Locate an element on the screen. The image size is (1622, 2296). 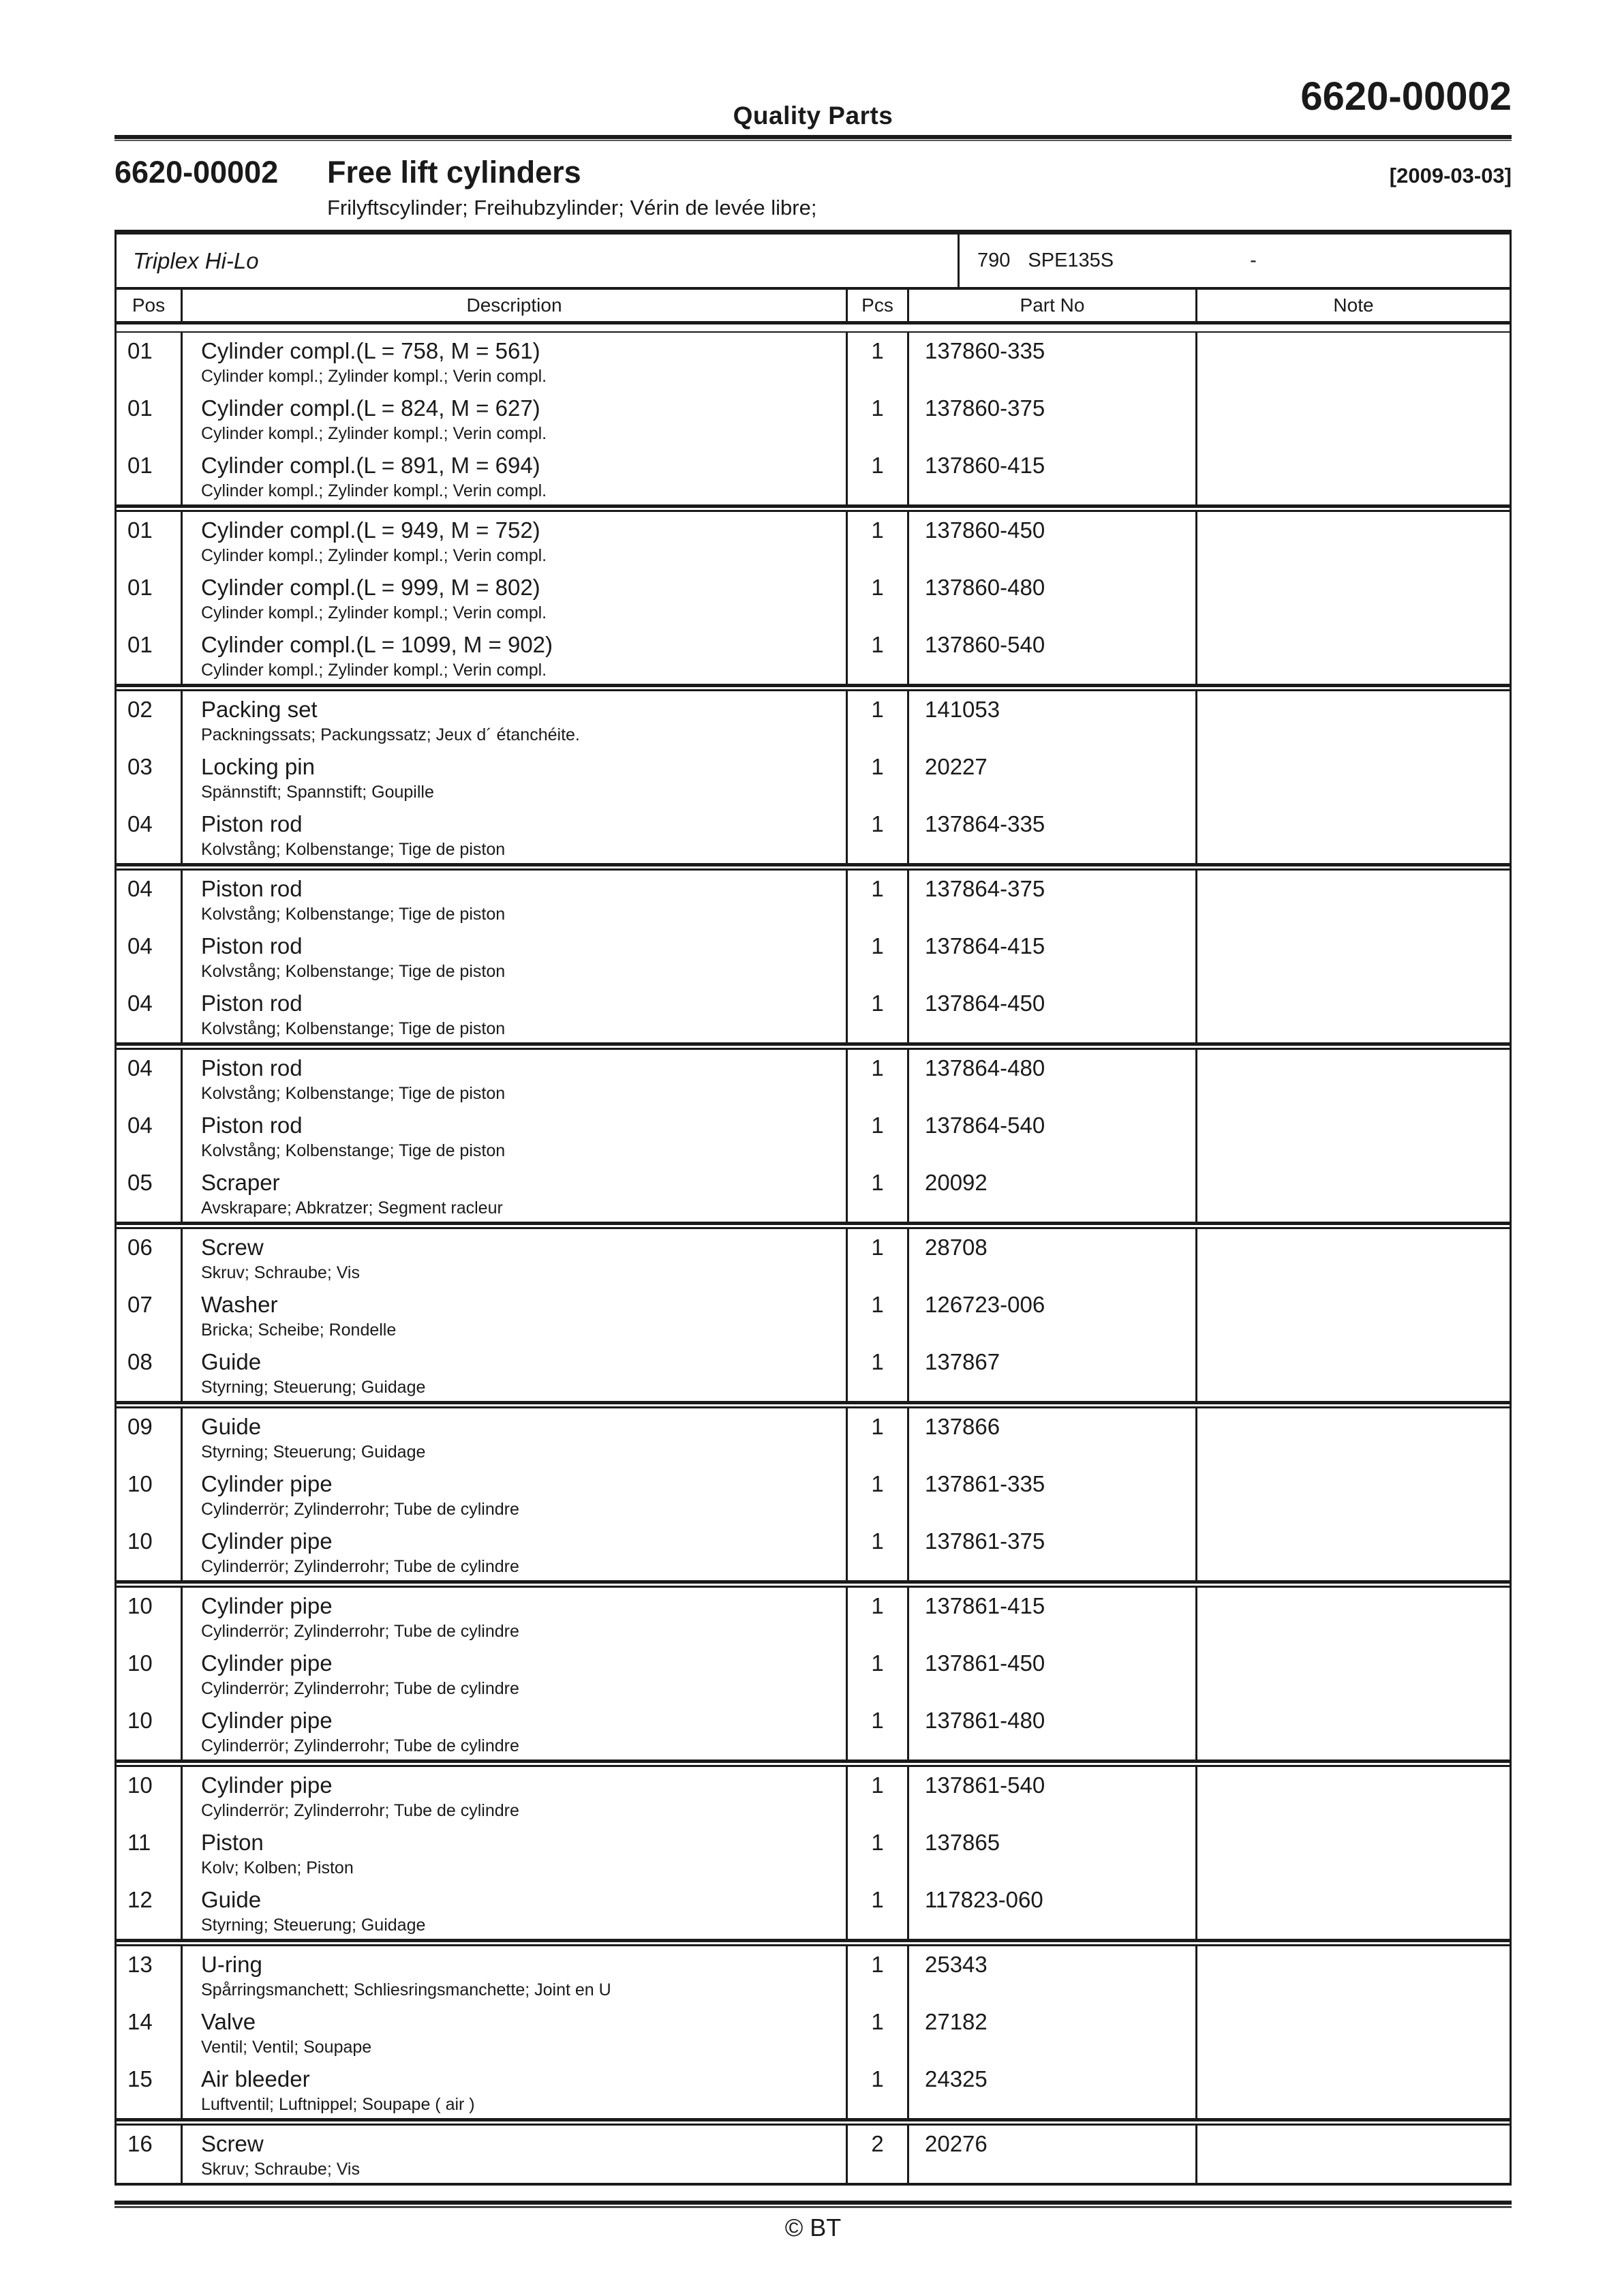
column-header-description: Description is located at coordinates (513, 305).